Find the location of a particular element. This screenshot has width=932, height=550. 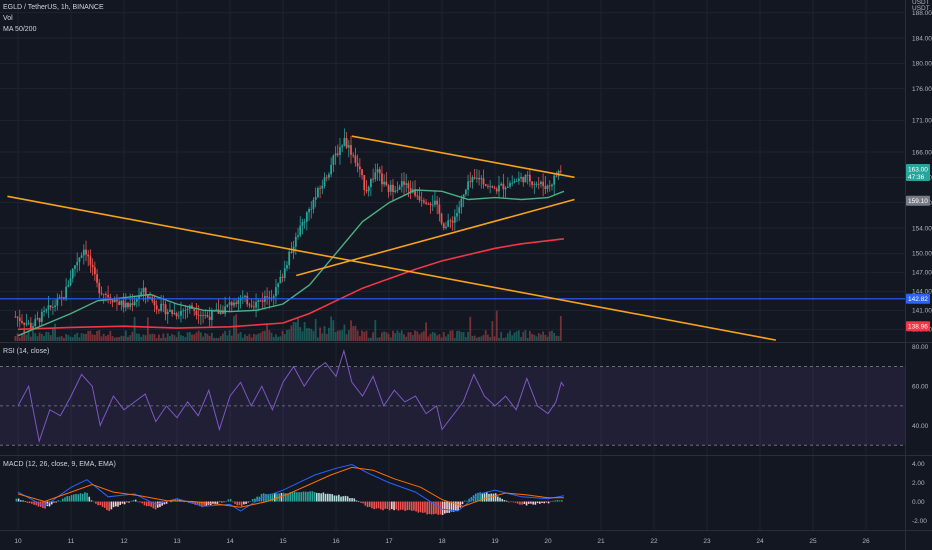

rsi-line is located at coordinates (291, 396).